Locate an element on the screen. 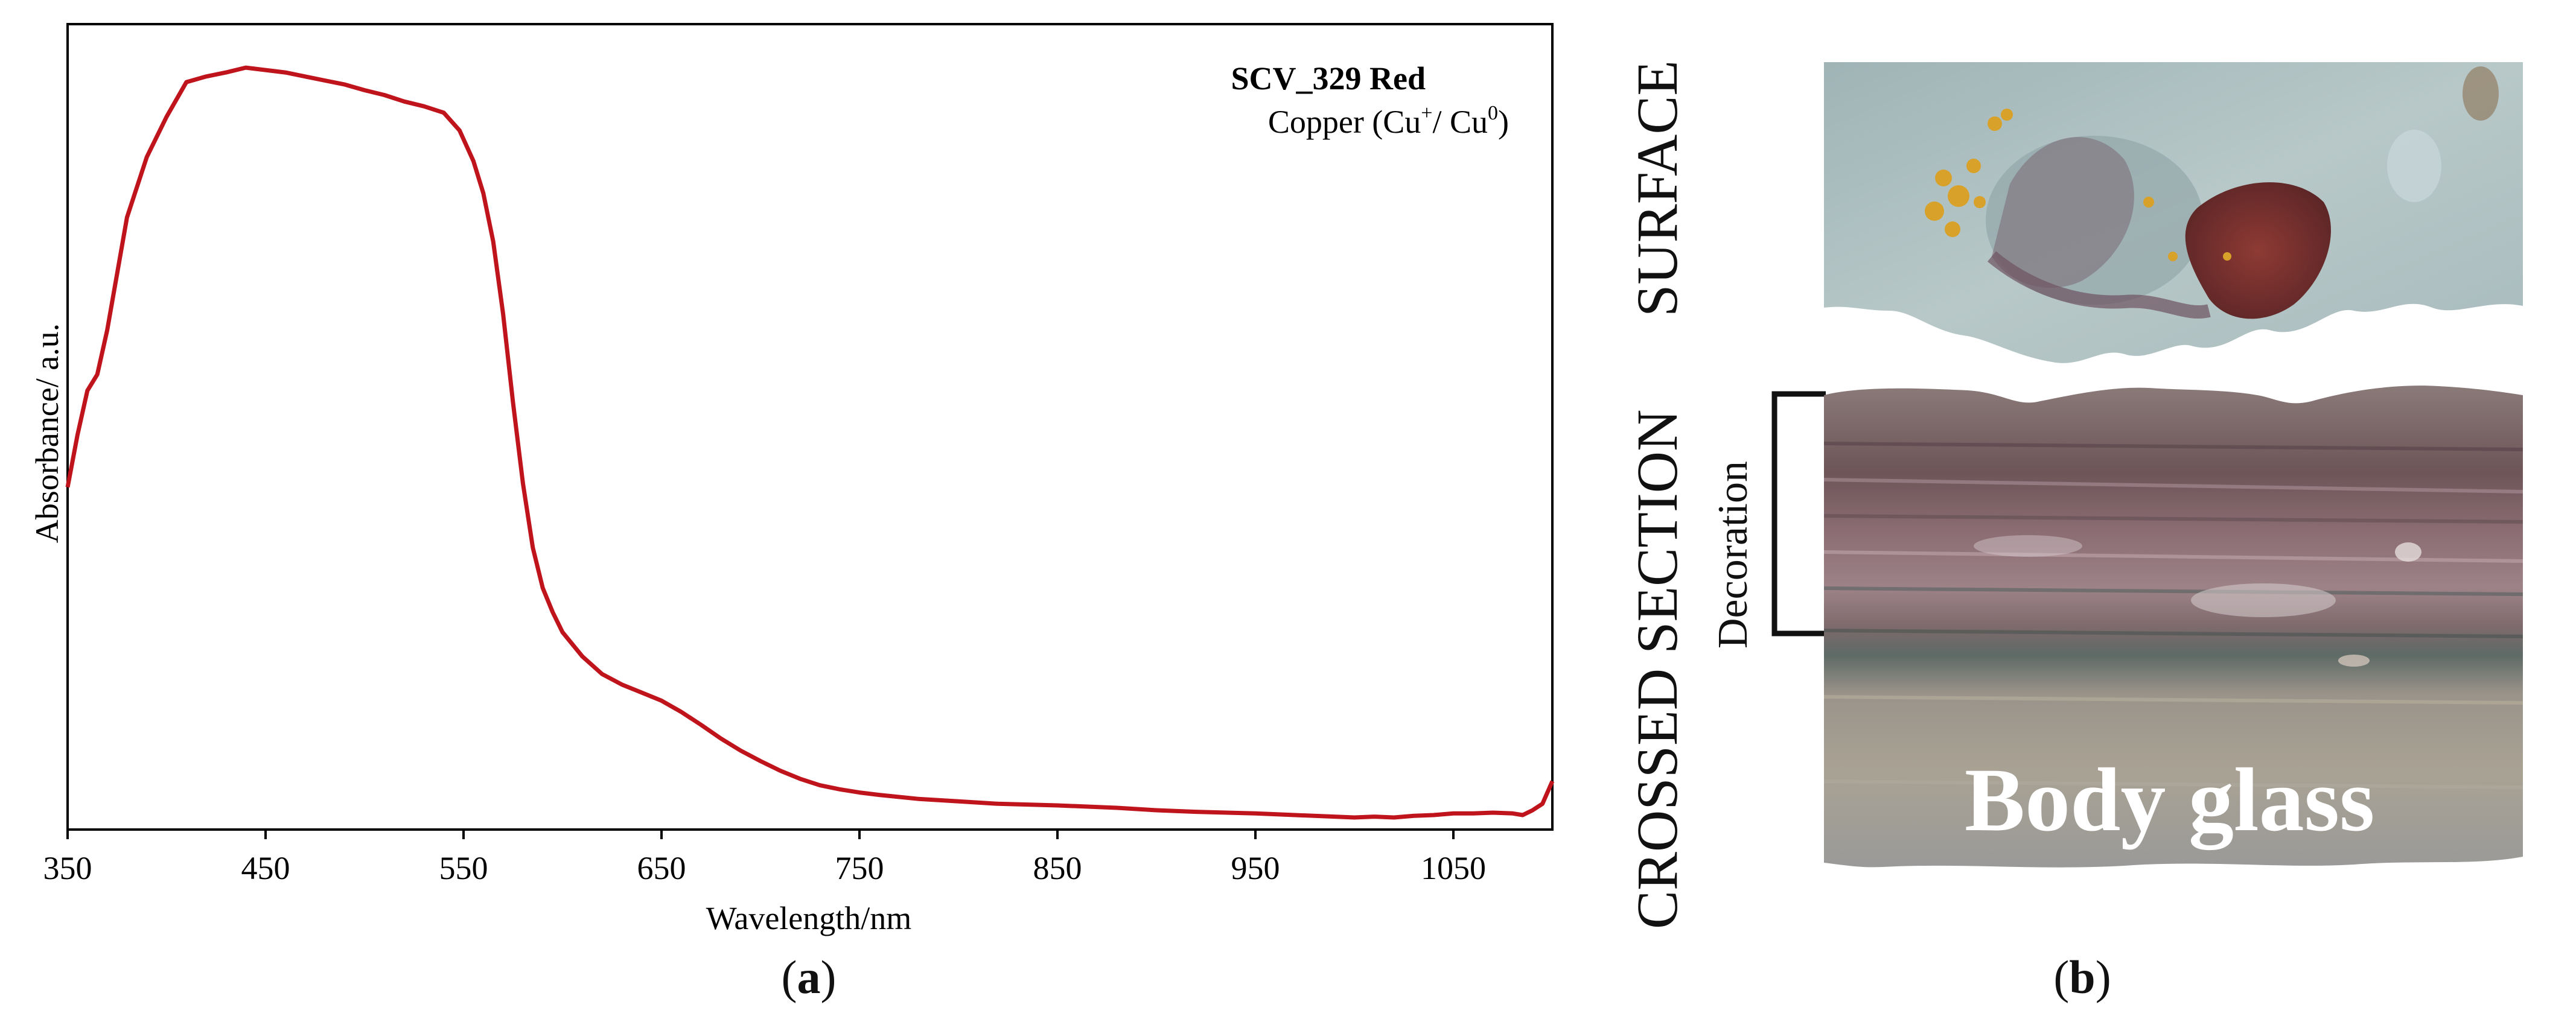 The height and width of the screenshot is (1022, 2576). x-tick-label: 750 is located at coordinates (859, 868).